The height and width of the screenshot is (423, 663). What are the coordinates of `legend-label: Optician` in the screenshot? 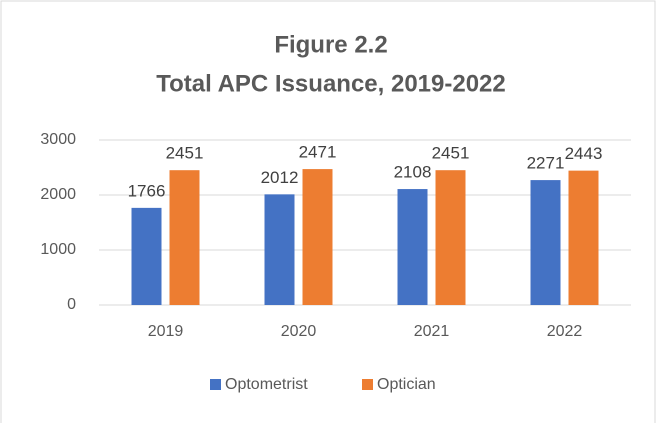 It's located at (406, 384).